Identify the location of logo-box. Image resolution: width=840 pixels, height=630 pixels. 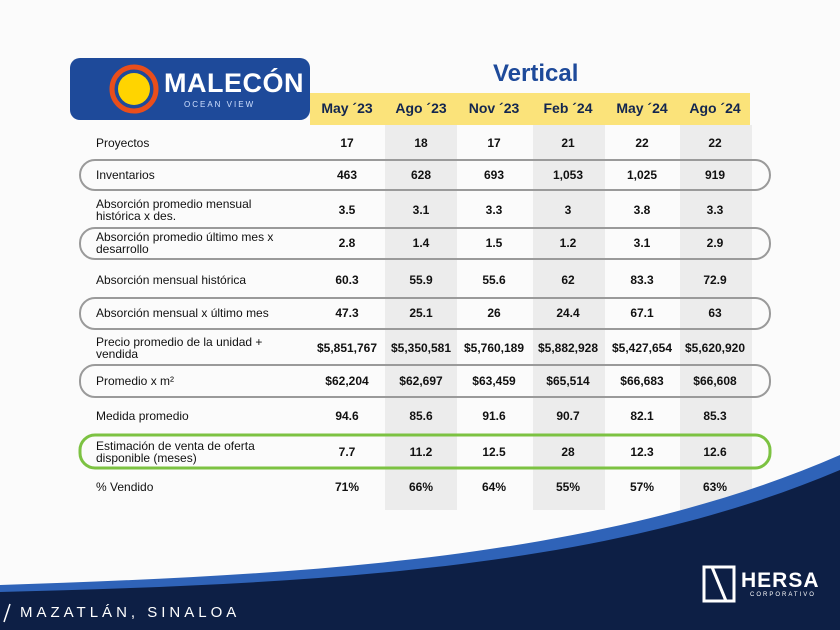
(190, 89).